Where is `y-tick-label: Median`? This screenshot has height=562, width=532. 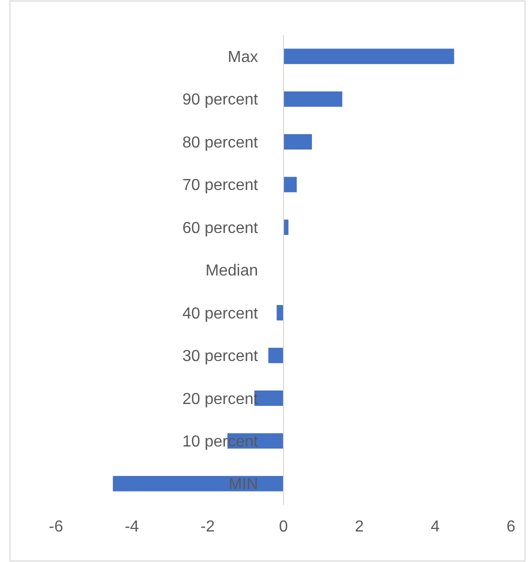 y-tick-label: Median is located at coordinates (232, 271).